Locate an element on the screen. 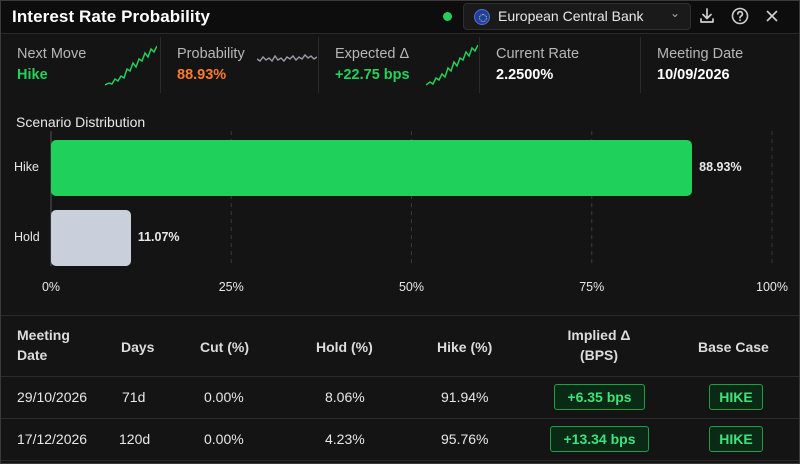 This screenshot has height=464, width=800. bar-value-label: 88.93% is located at coordinates (720, 167).